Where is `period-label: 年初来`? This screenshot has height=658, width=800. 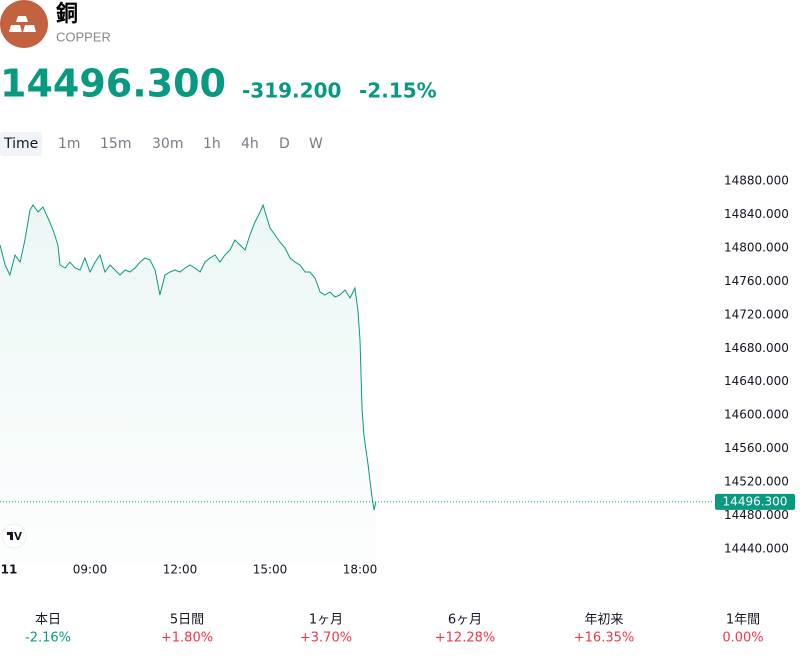
period-label: 年初来 is located at coordinates (603, 620).